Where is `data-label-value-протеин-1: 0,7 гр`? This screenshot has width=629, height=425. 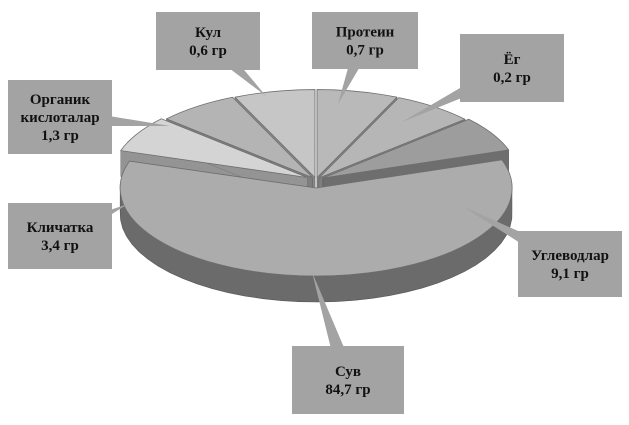 data-label-value-протеин-1: 0,7 гр is located at coordinates (365, 51).